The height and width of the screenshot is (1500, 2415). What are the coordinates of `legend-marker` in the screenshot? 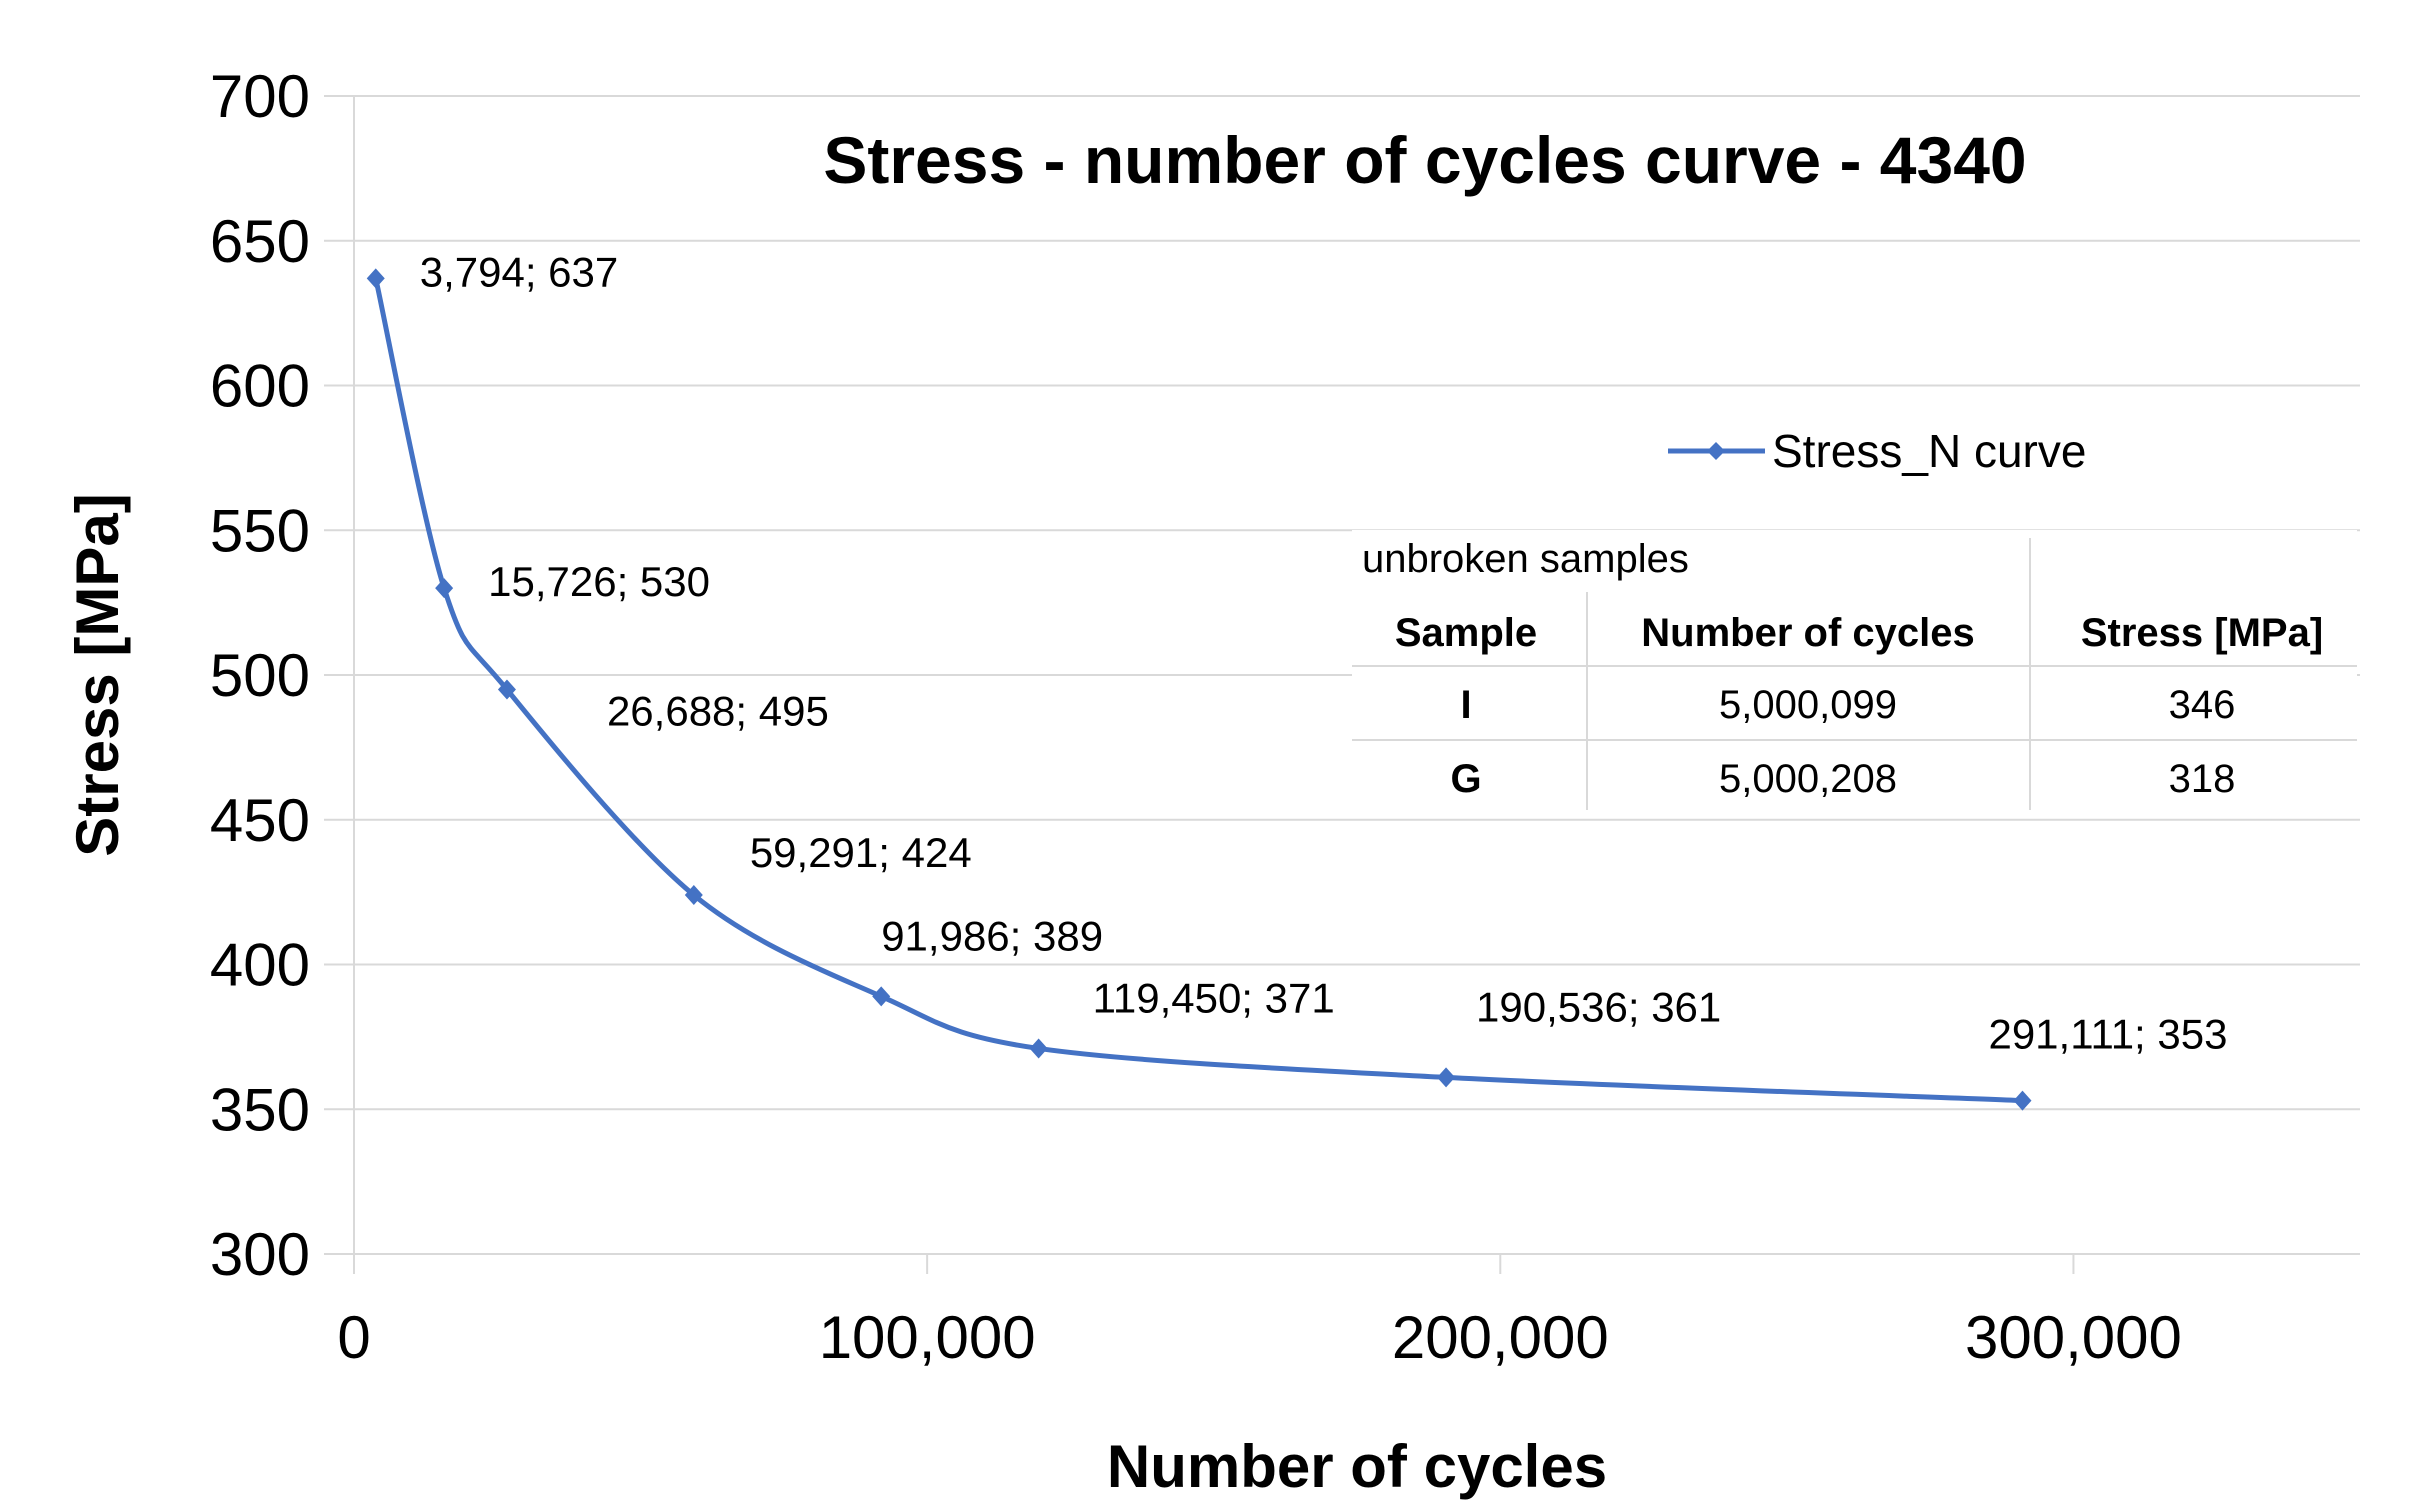 It's located at (1716, 451).